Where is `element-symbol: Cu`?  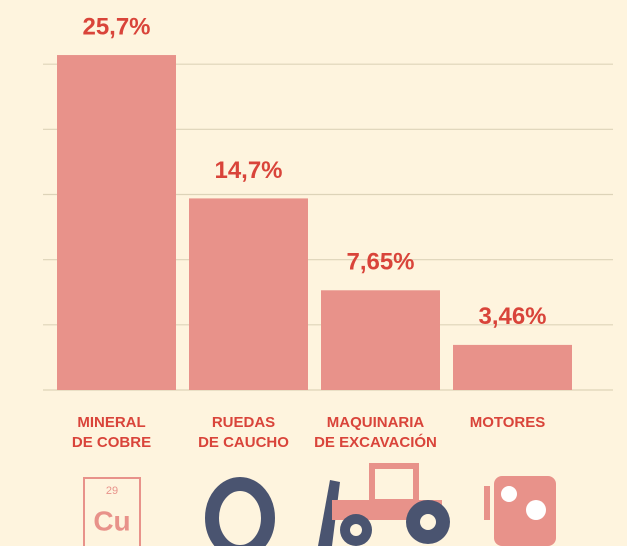
element-symbol: Cu is located at coordinates (111, 520).